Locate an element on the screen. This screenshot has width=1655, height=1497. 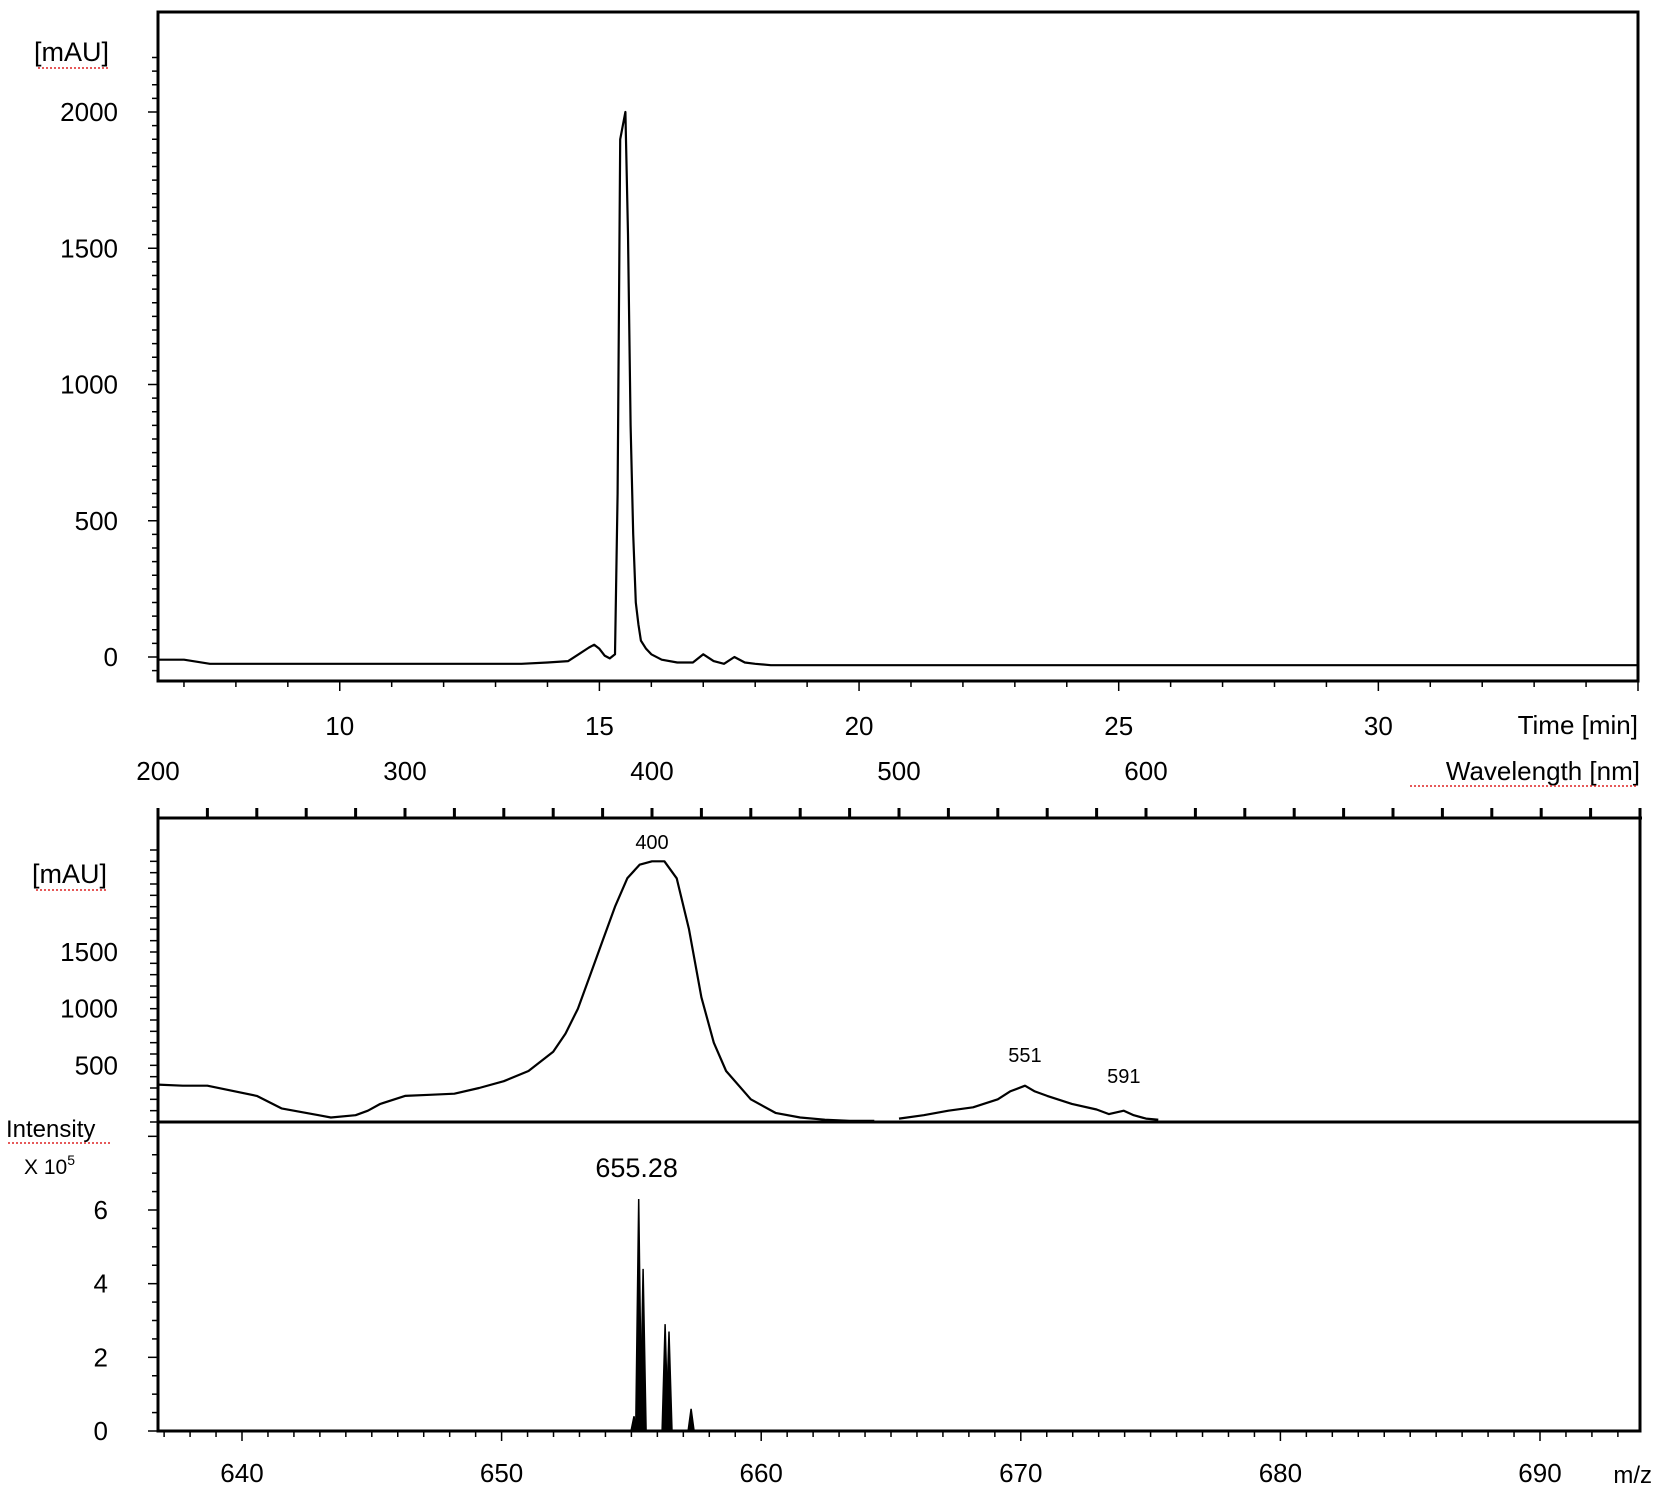
mass-spectrum-x-tick-label: 660 is located at coordinates (761, 1473).